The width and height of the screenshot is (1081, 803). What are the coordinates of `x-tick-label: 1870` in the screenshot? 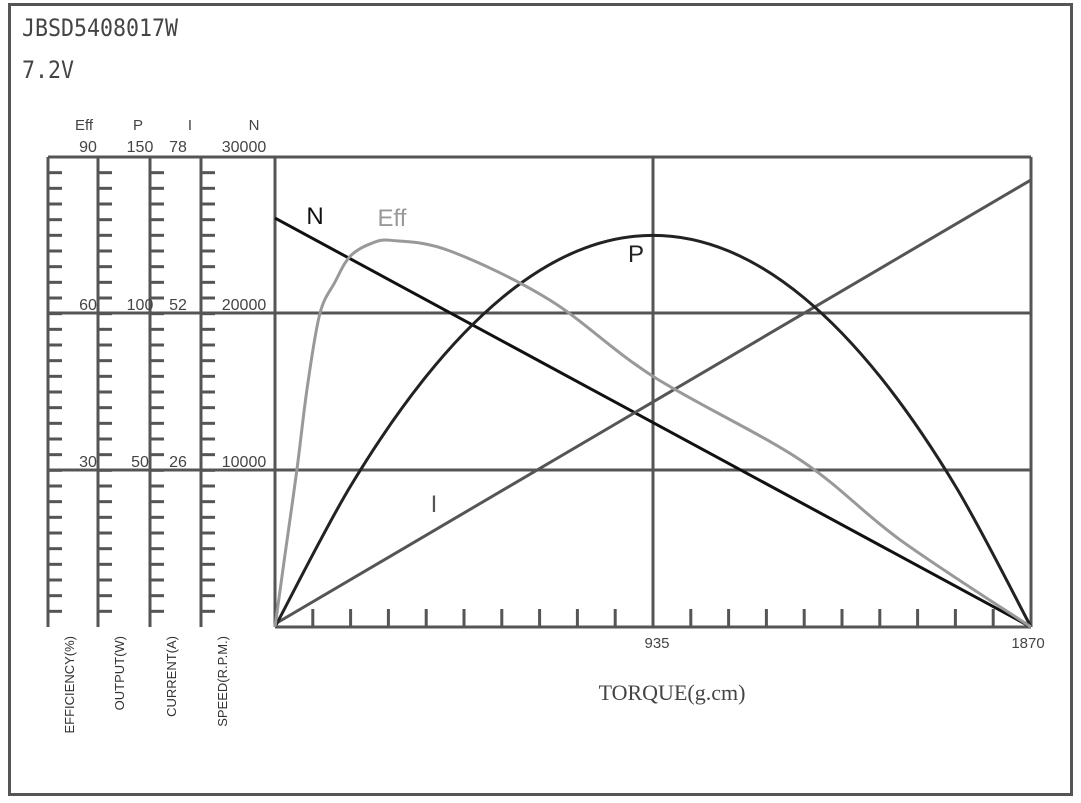 It's located at (1027, 643).